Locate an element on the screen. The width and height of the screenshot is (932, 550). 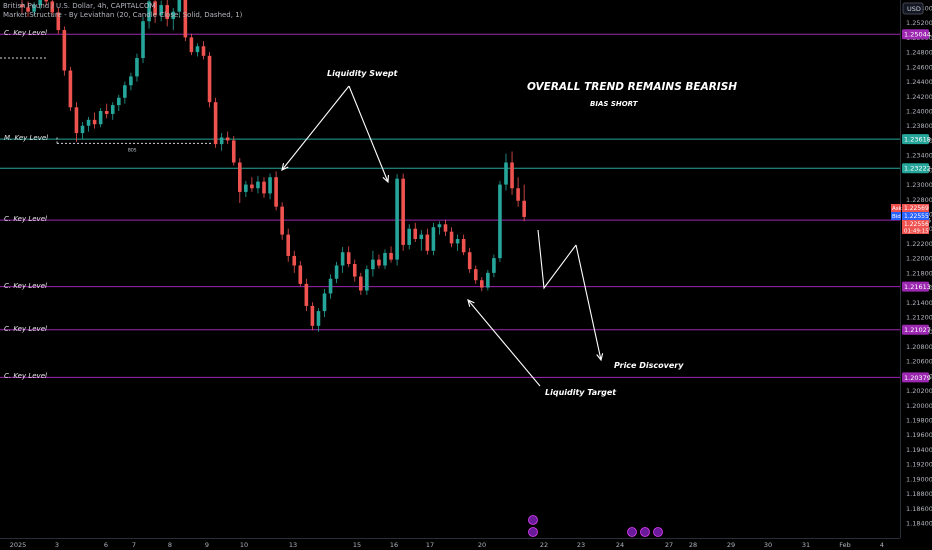
liquidity-target-label: Liquidity Target is located at coordinates (581, 392).